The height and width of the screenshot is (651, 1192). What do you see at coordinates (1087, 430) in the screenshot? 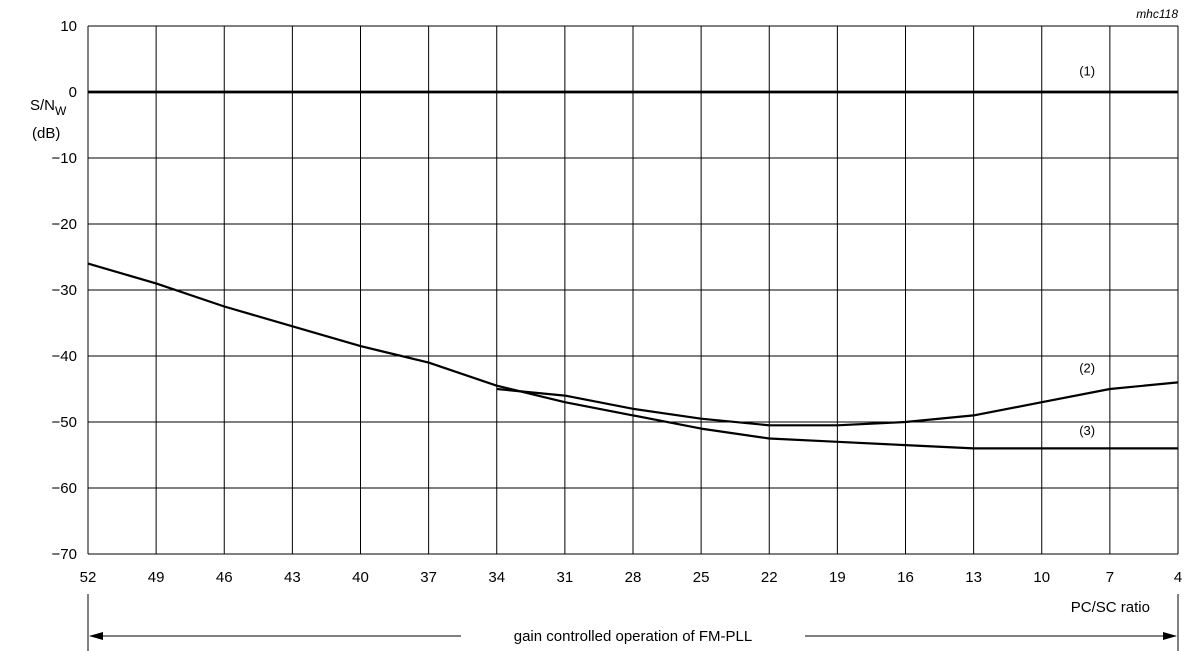
I see `series-label: (3)` at bounding box center [1087, 430].